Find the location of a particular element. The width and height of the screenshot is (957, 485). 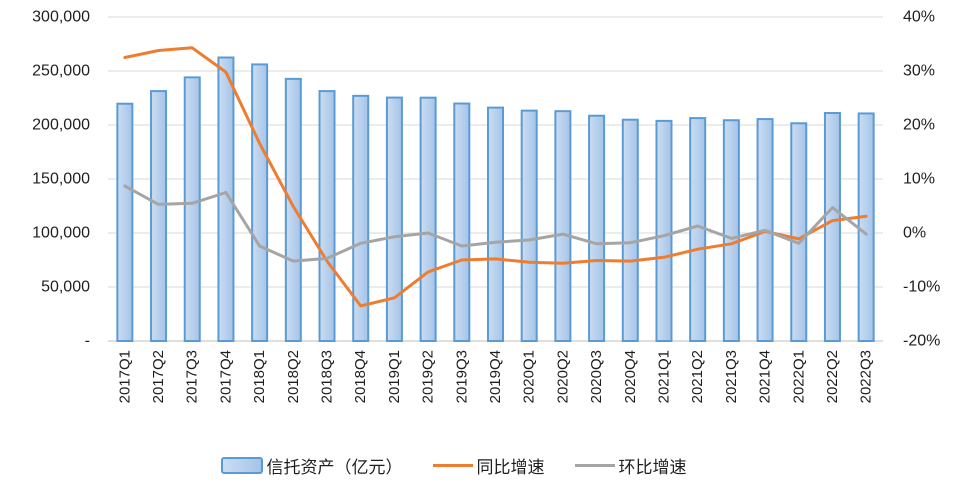

x-axis-category-label: 2019Q4 is located at coordinates (495, 376).